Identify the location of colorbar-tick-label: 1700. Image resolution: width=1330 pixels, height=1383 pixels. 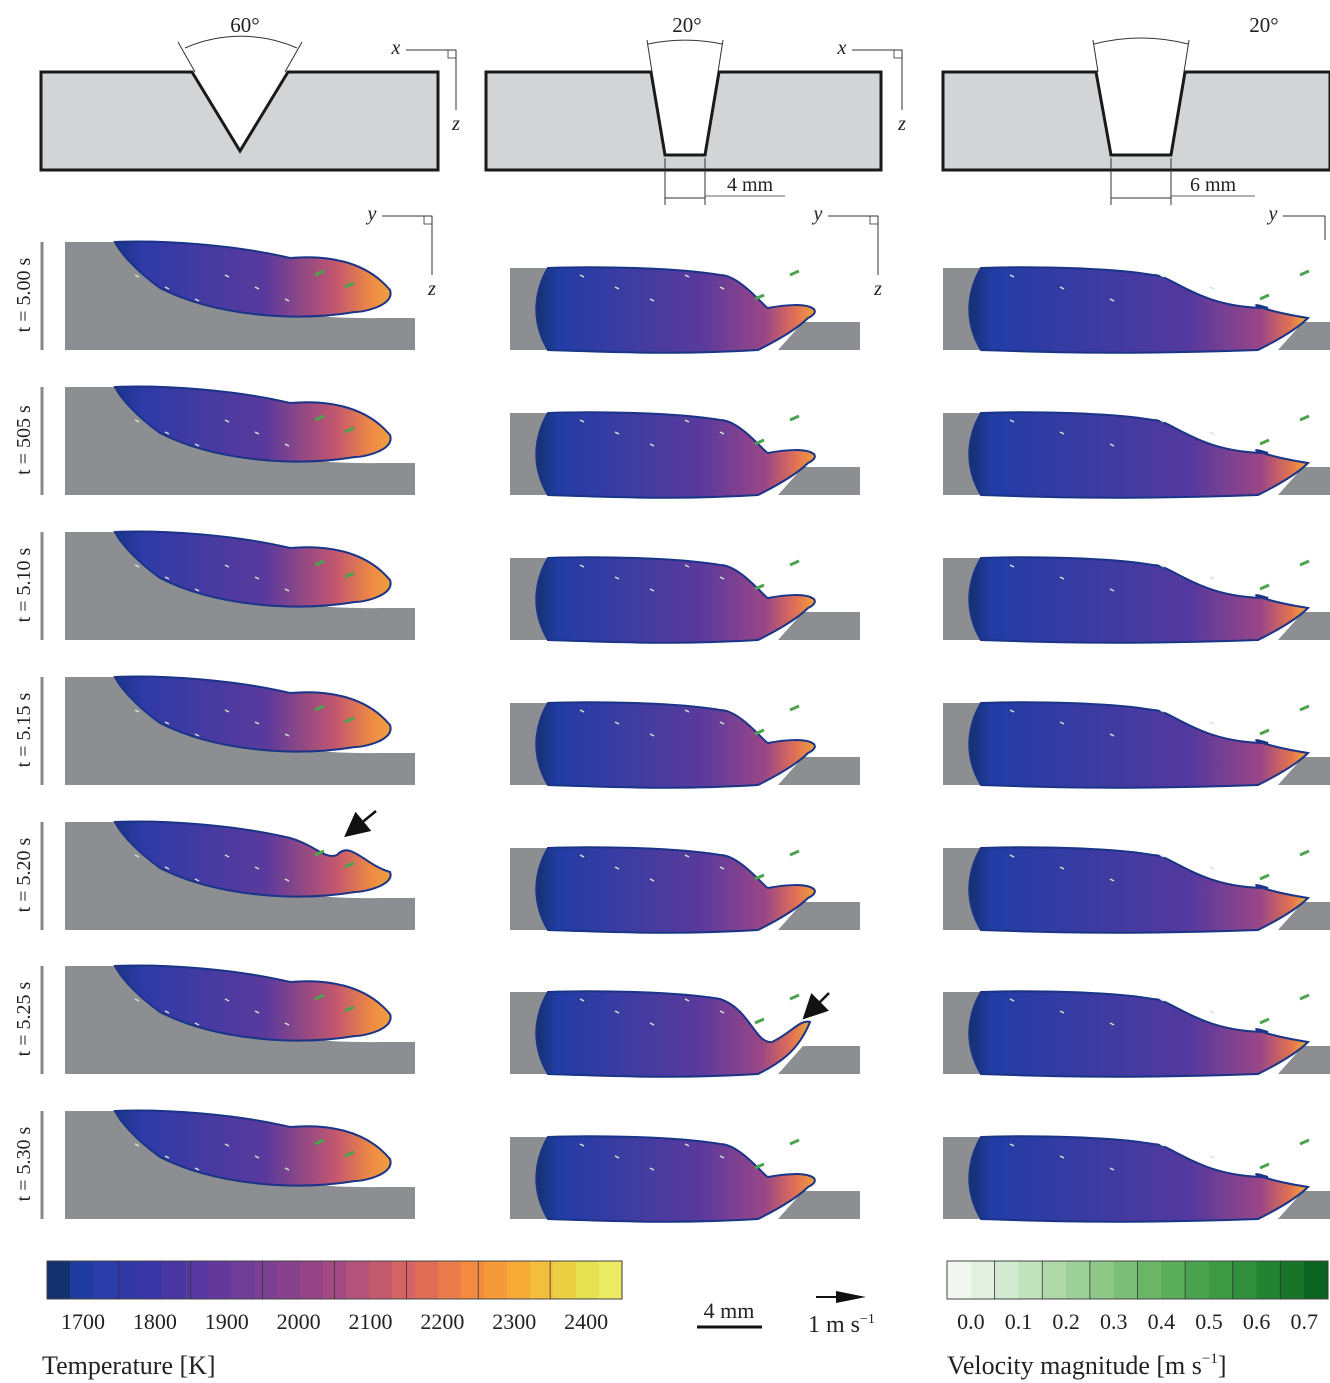
(83, 1321).